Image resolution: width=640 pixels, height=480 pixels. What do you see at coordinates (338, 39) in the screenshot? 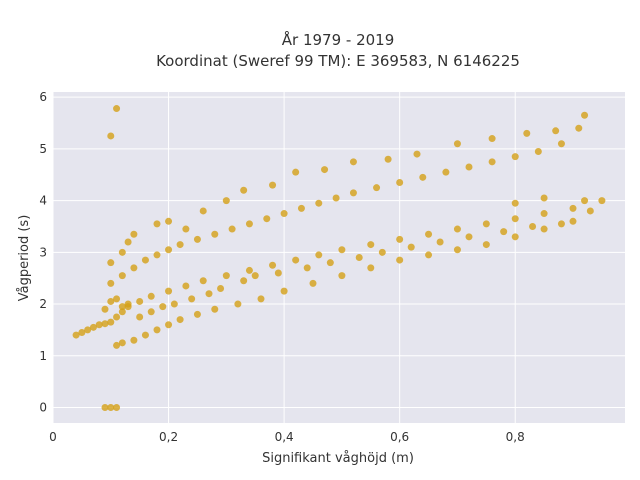
I see `chart-title-line-1: År 1979 - 2019` at bounding box center [338, 39].